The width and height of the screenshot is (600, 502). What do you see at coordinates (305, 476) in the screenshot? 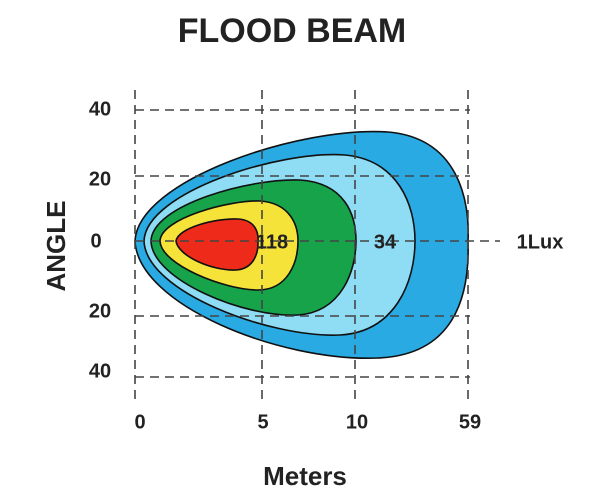
I see `x-axis-label: Meters` at bounding box center [305, 476].